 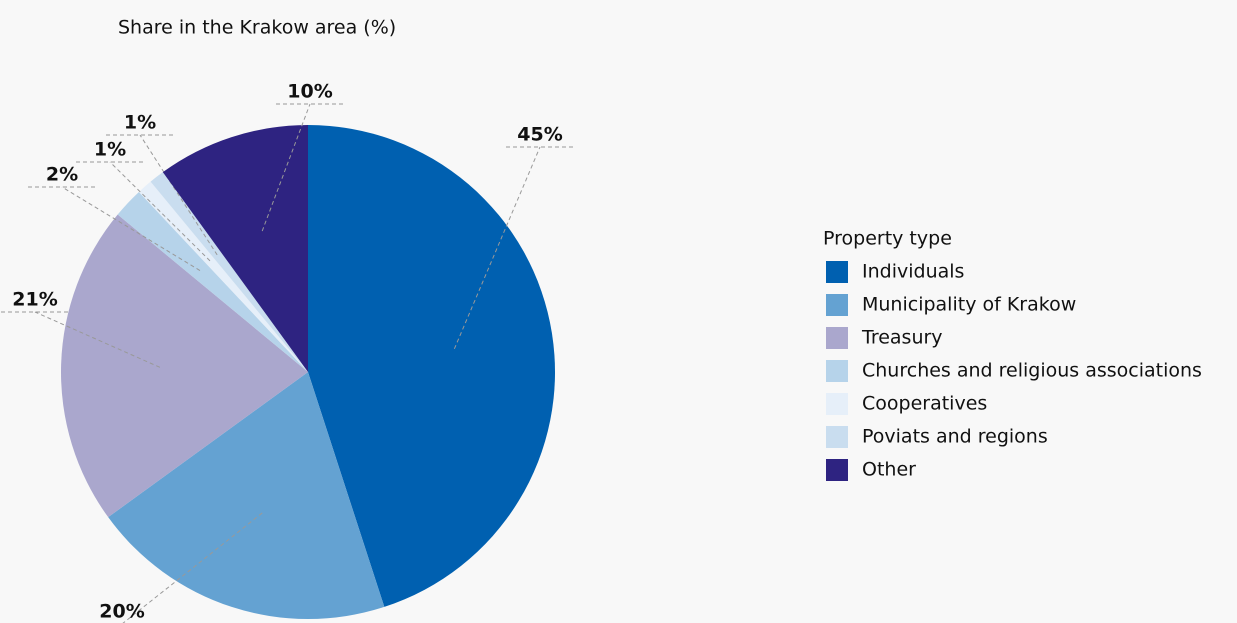 What do you see at coordinates (257, 28) in the screenshot?
I see `chart-title: Share in the Krakow area (%)` at bounding box center [257, 28].